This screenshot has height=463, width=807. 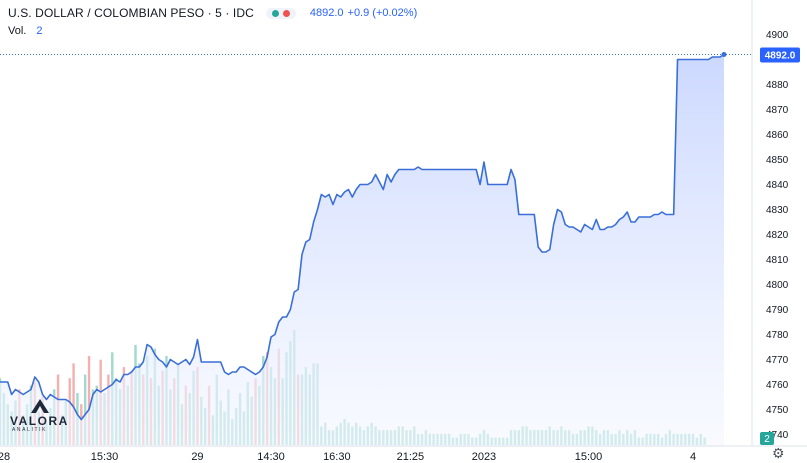 I want to click on volume-legend: Vol. 2, so click(x=25, y=31).